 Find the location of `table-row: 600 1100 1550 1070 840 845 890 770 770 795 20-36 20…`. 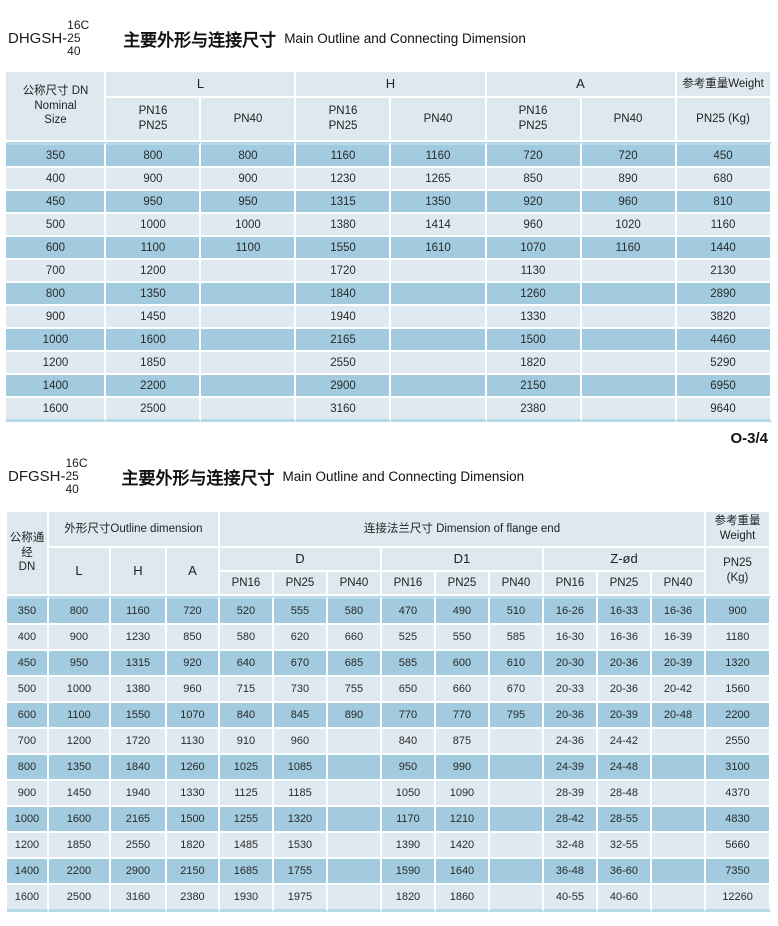

table-row: 600 1100 1550 1070 840 845 890 770 770 795 20-36 20… is located at coordinates (389, 716).